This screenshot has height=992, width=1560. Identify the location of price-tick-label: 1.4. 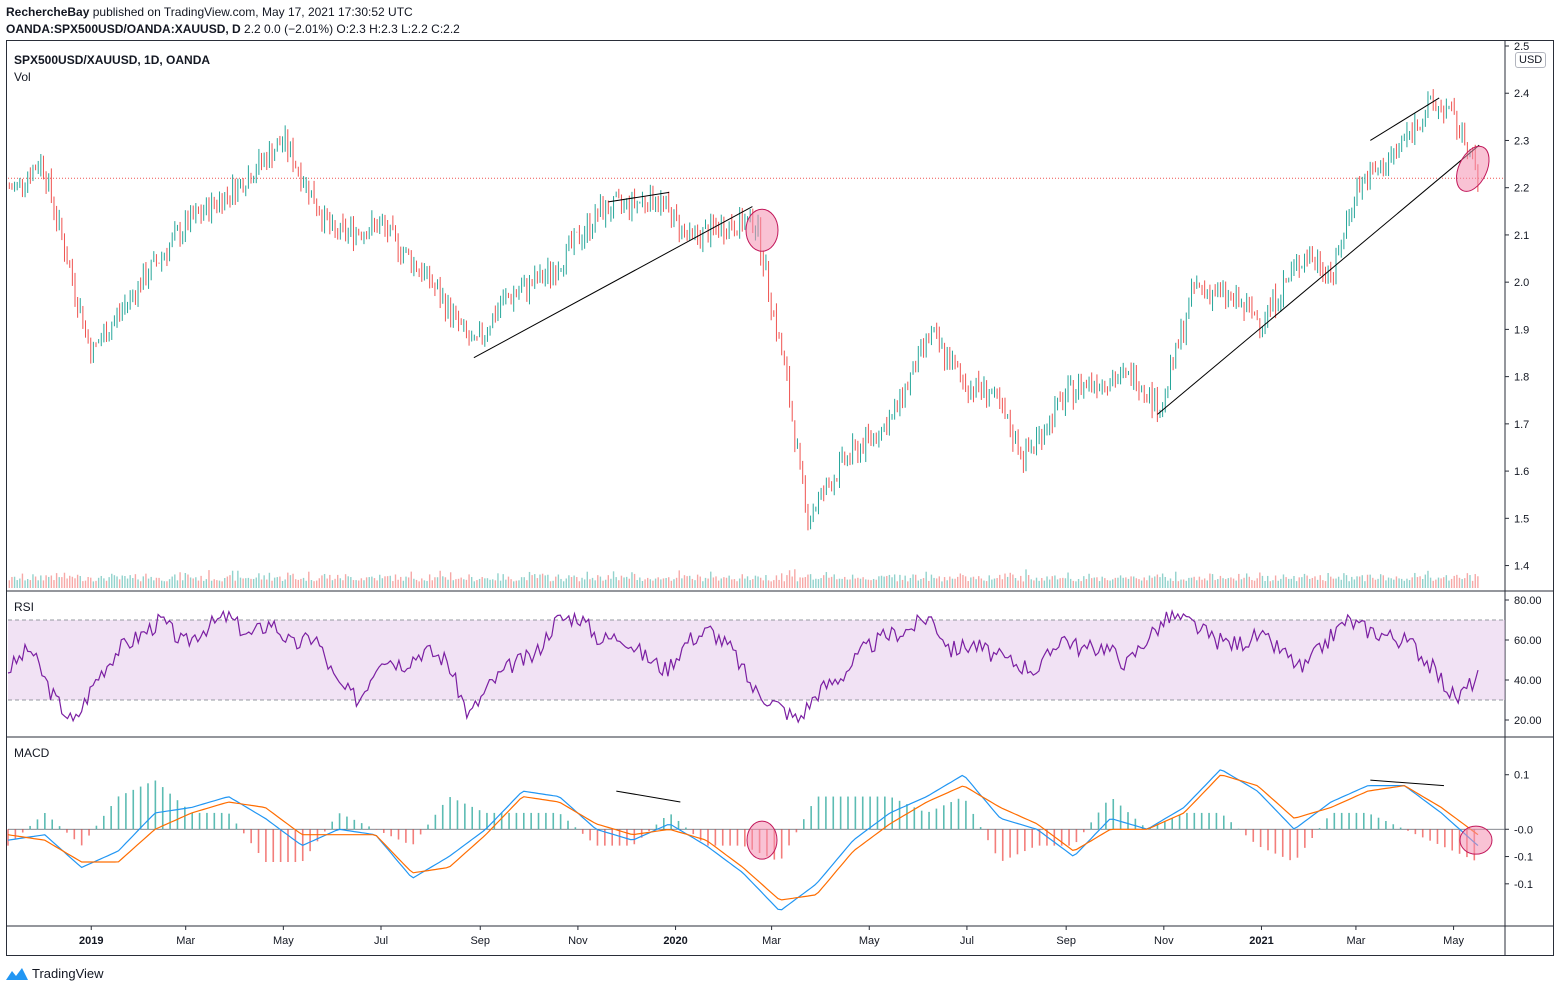
(1521, 567).